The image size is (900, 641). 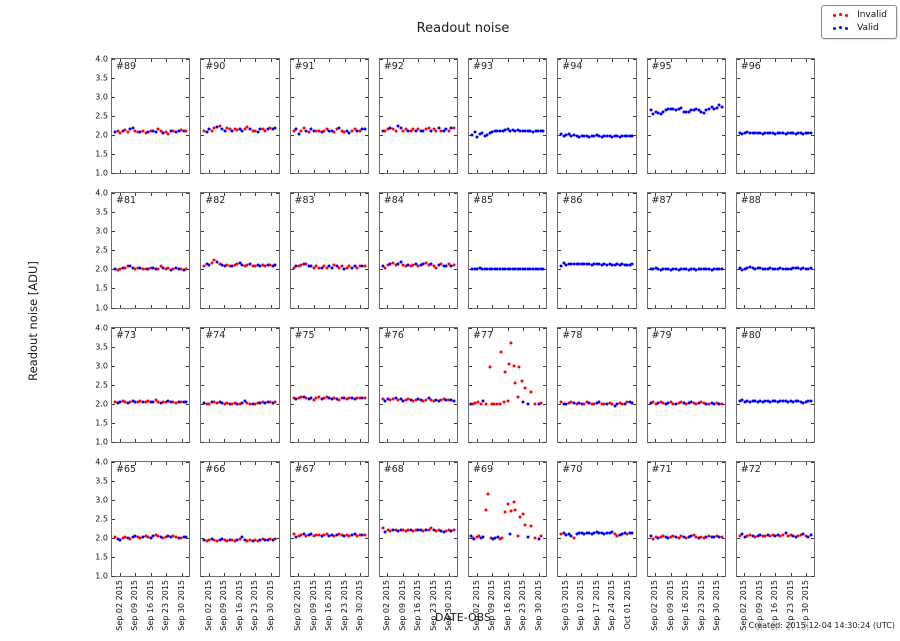 I want to click on subplot-title: #75, so click(x=304, y=335).